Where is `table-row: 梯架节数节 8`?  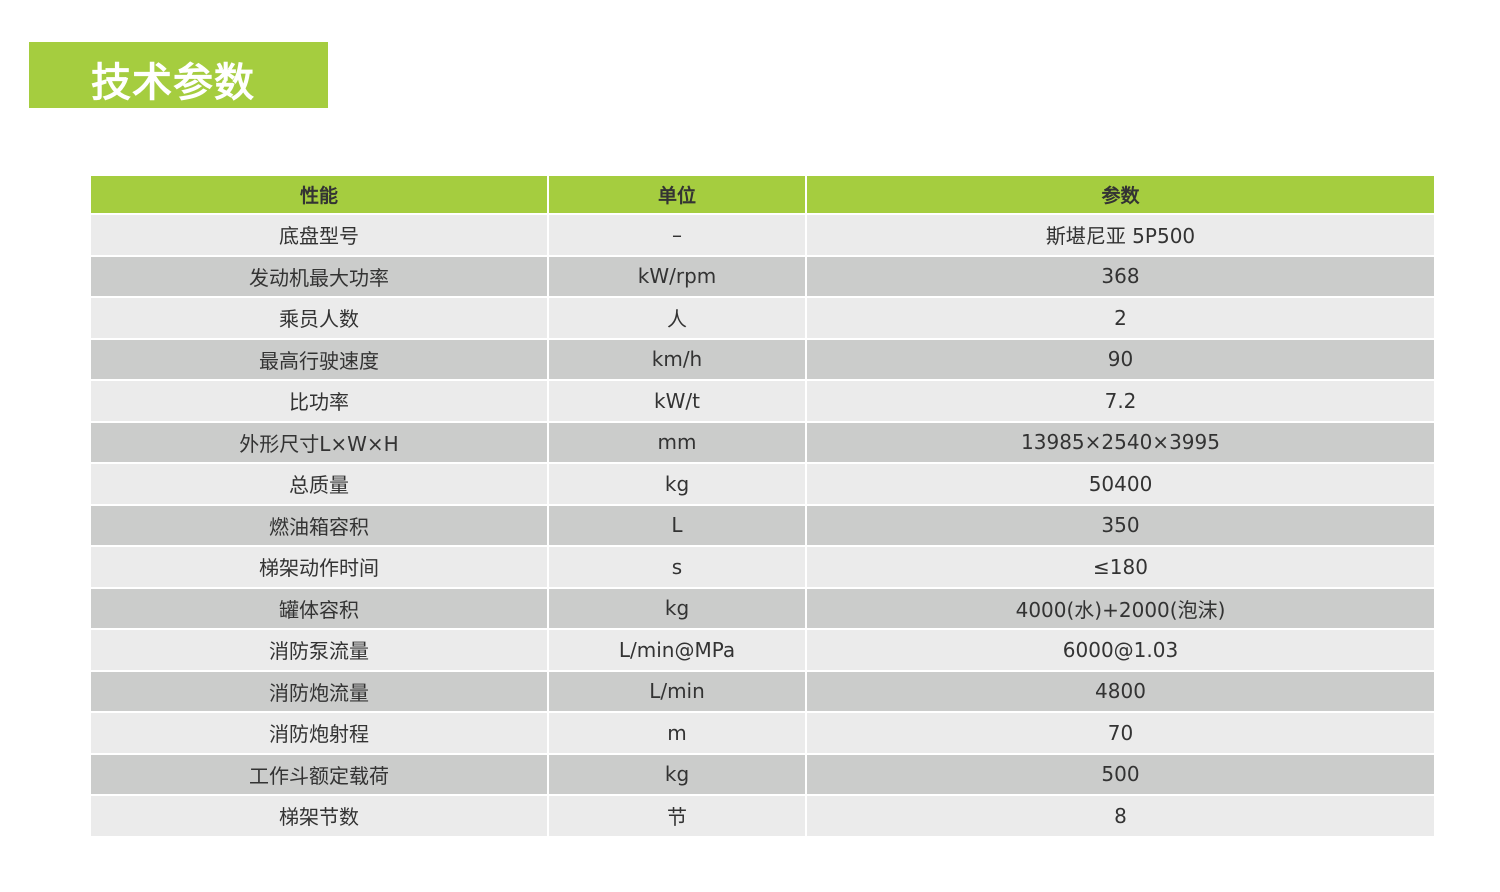 table-row: 梯架节数节 8 is located at coordinates (762, 816).